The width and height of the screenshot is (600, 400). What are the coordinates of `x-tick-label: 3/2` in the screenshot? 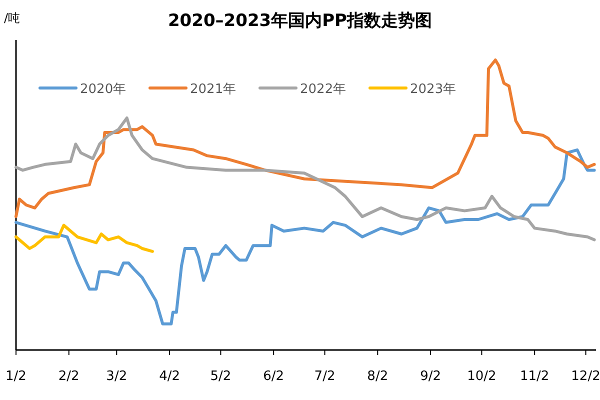 It's located at (117, 376).